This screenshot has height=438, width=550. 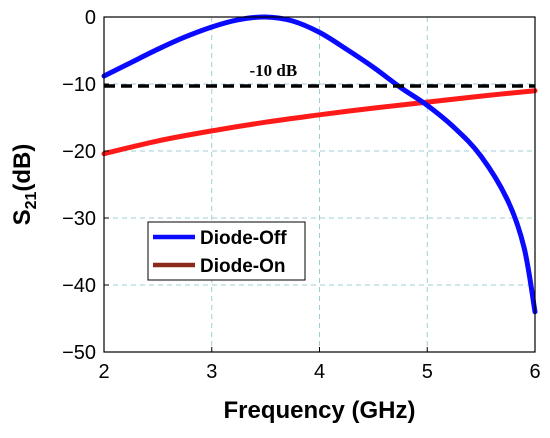 What do you see at coordinates (22, 217) in the screenshot?
I see `y-axis-title-main: S` at bounding box center [22, 217].